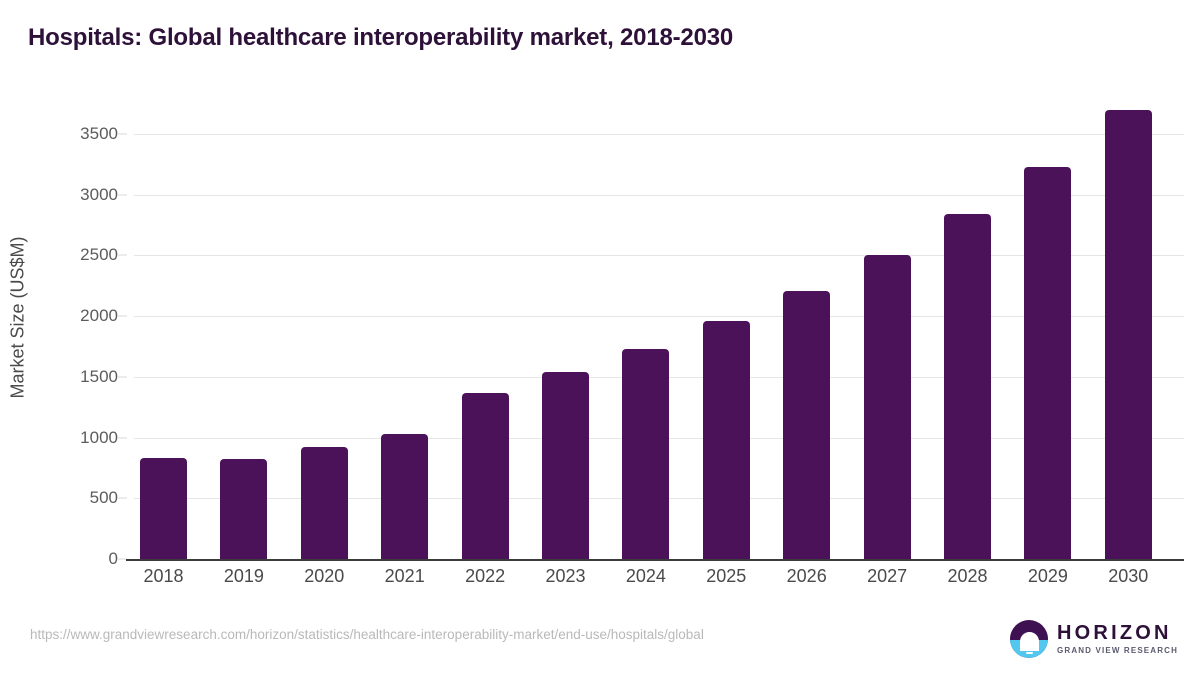 The width and height of the screenshot is (1200, 675). What do you see at coordinates (659, 317) in the screenshot?
I see `gridline-2000` at bounding box center [659, 317].